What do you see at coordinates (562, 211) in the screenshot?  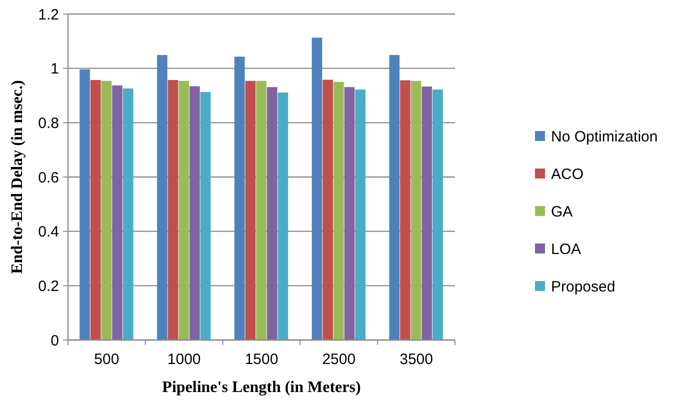 I see `legend-label: GA` at bounding box center [562, 211].